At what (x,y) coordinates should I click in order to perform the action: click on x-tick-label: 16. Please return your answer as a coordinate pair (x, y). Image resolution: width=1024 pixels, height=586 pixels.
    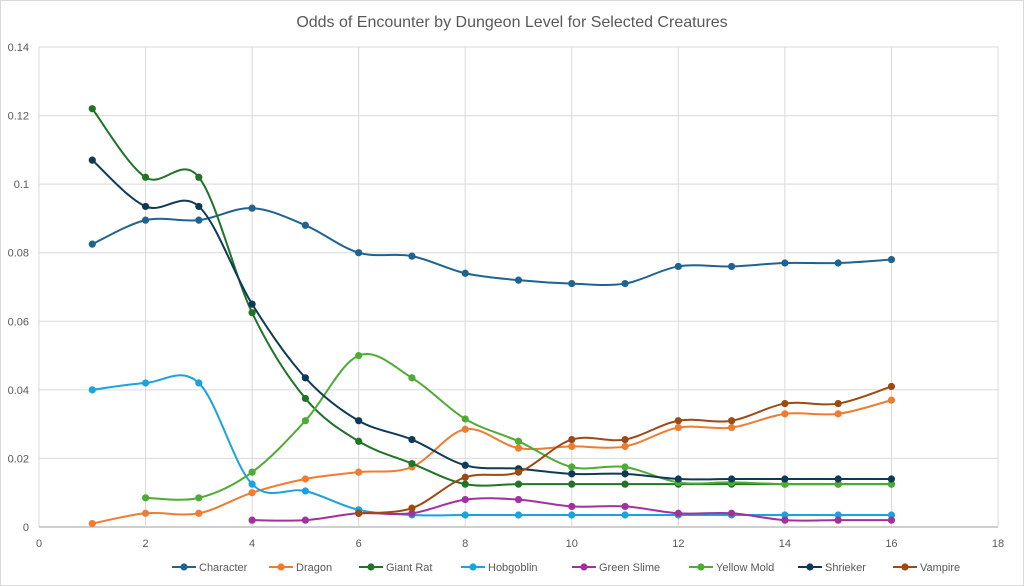
    Looking at the image, I should click on (891, 544).